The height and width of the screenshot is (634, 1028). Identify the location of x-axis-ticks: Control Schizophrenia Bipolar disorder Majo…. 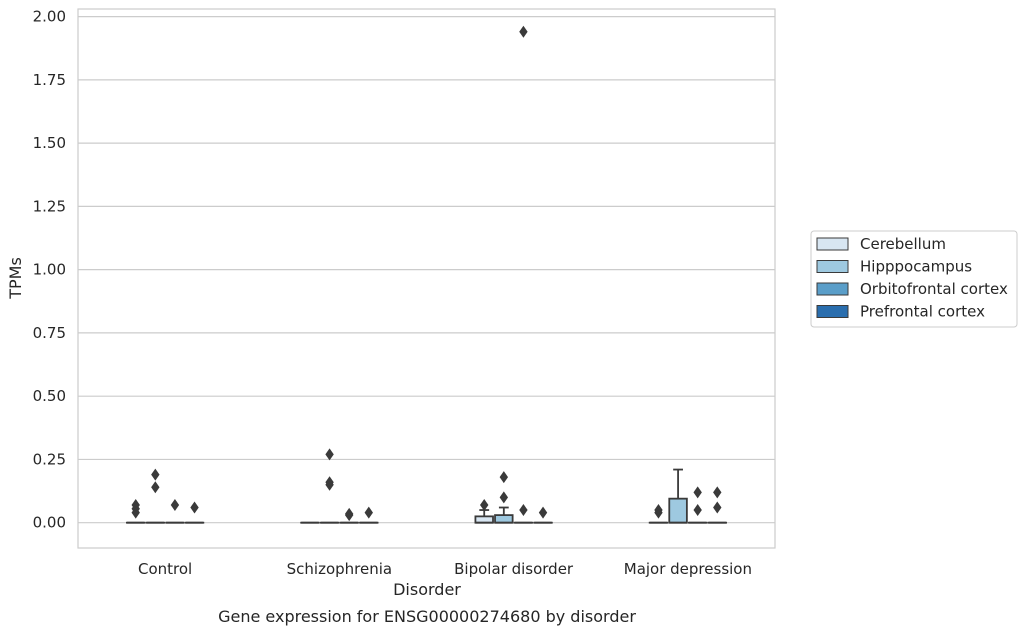
(445, 569).